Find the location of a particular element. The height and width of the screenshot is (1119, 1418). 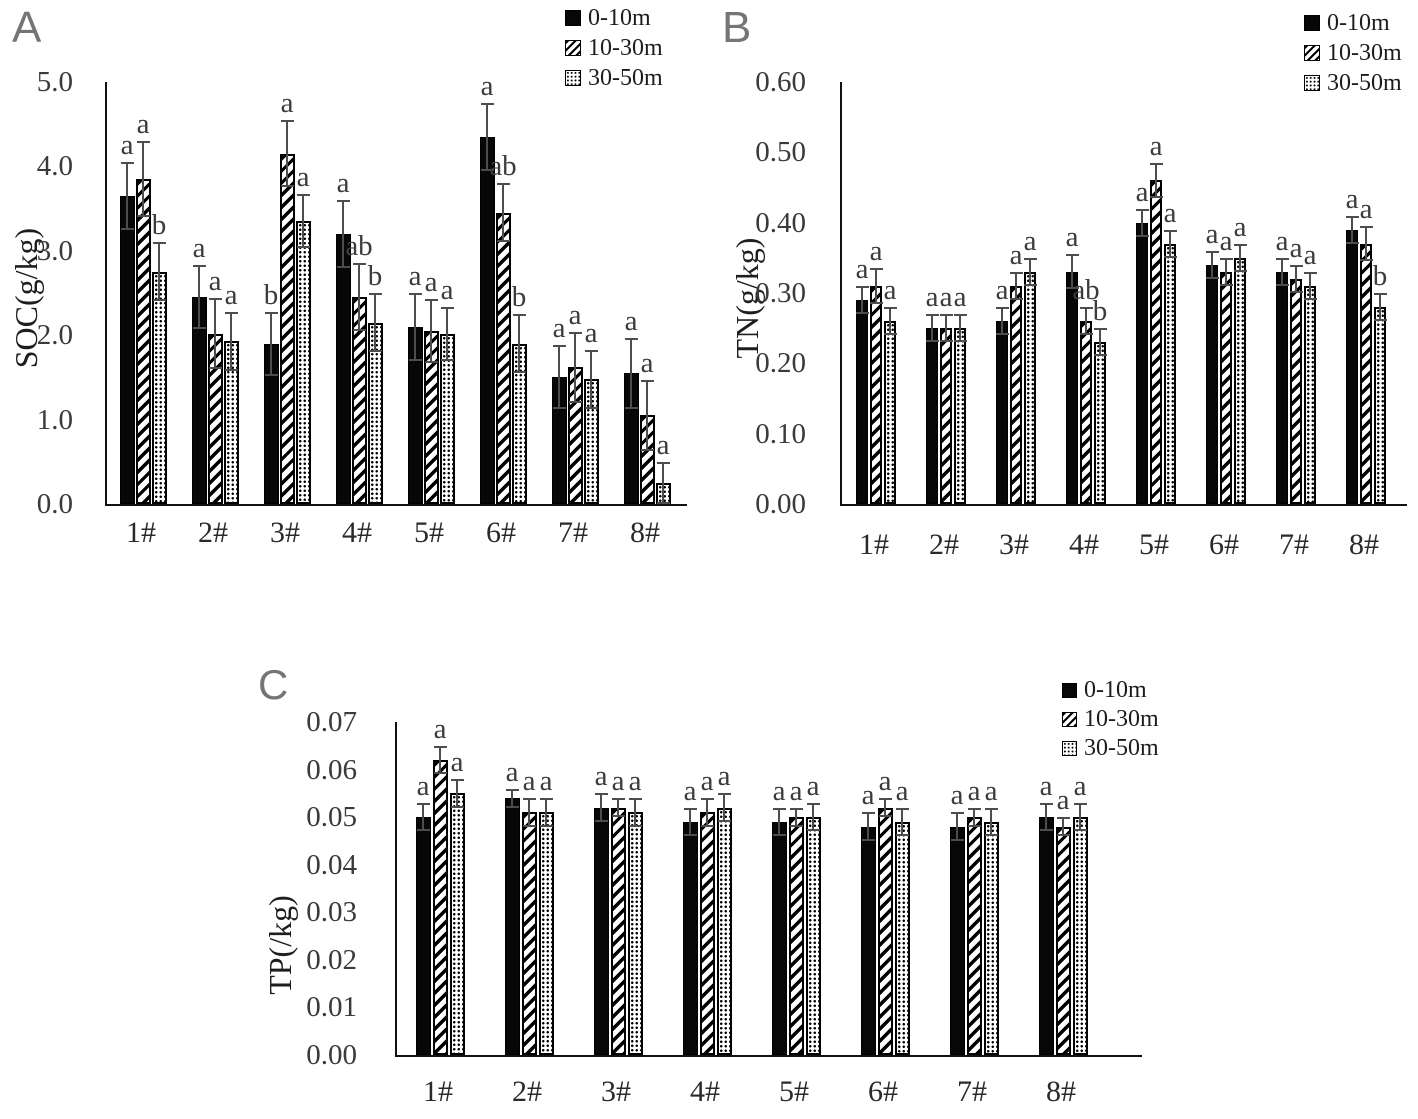

bar-10-30m-6# is located at coordinates (503, 358).